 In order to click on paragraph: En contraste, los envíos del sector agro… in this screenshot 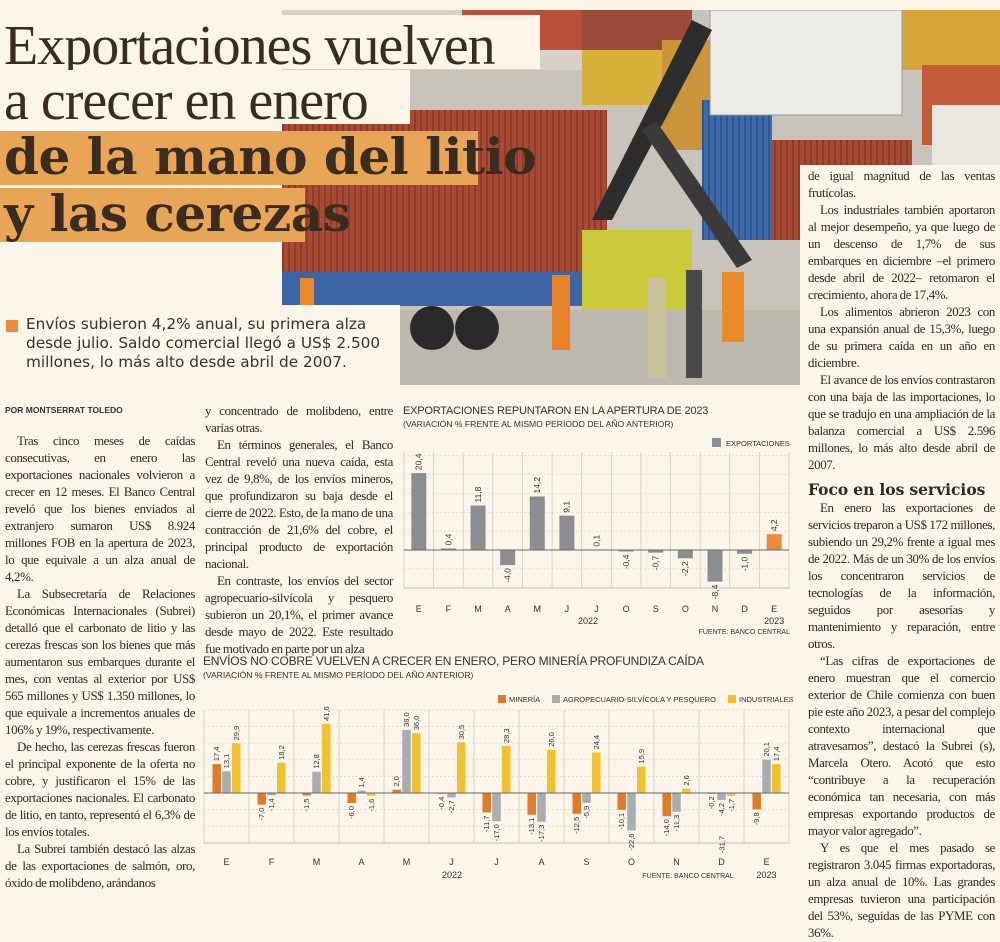, I will do `click(299, 615)`.